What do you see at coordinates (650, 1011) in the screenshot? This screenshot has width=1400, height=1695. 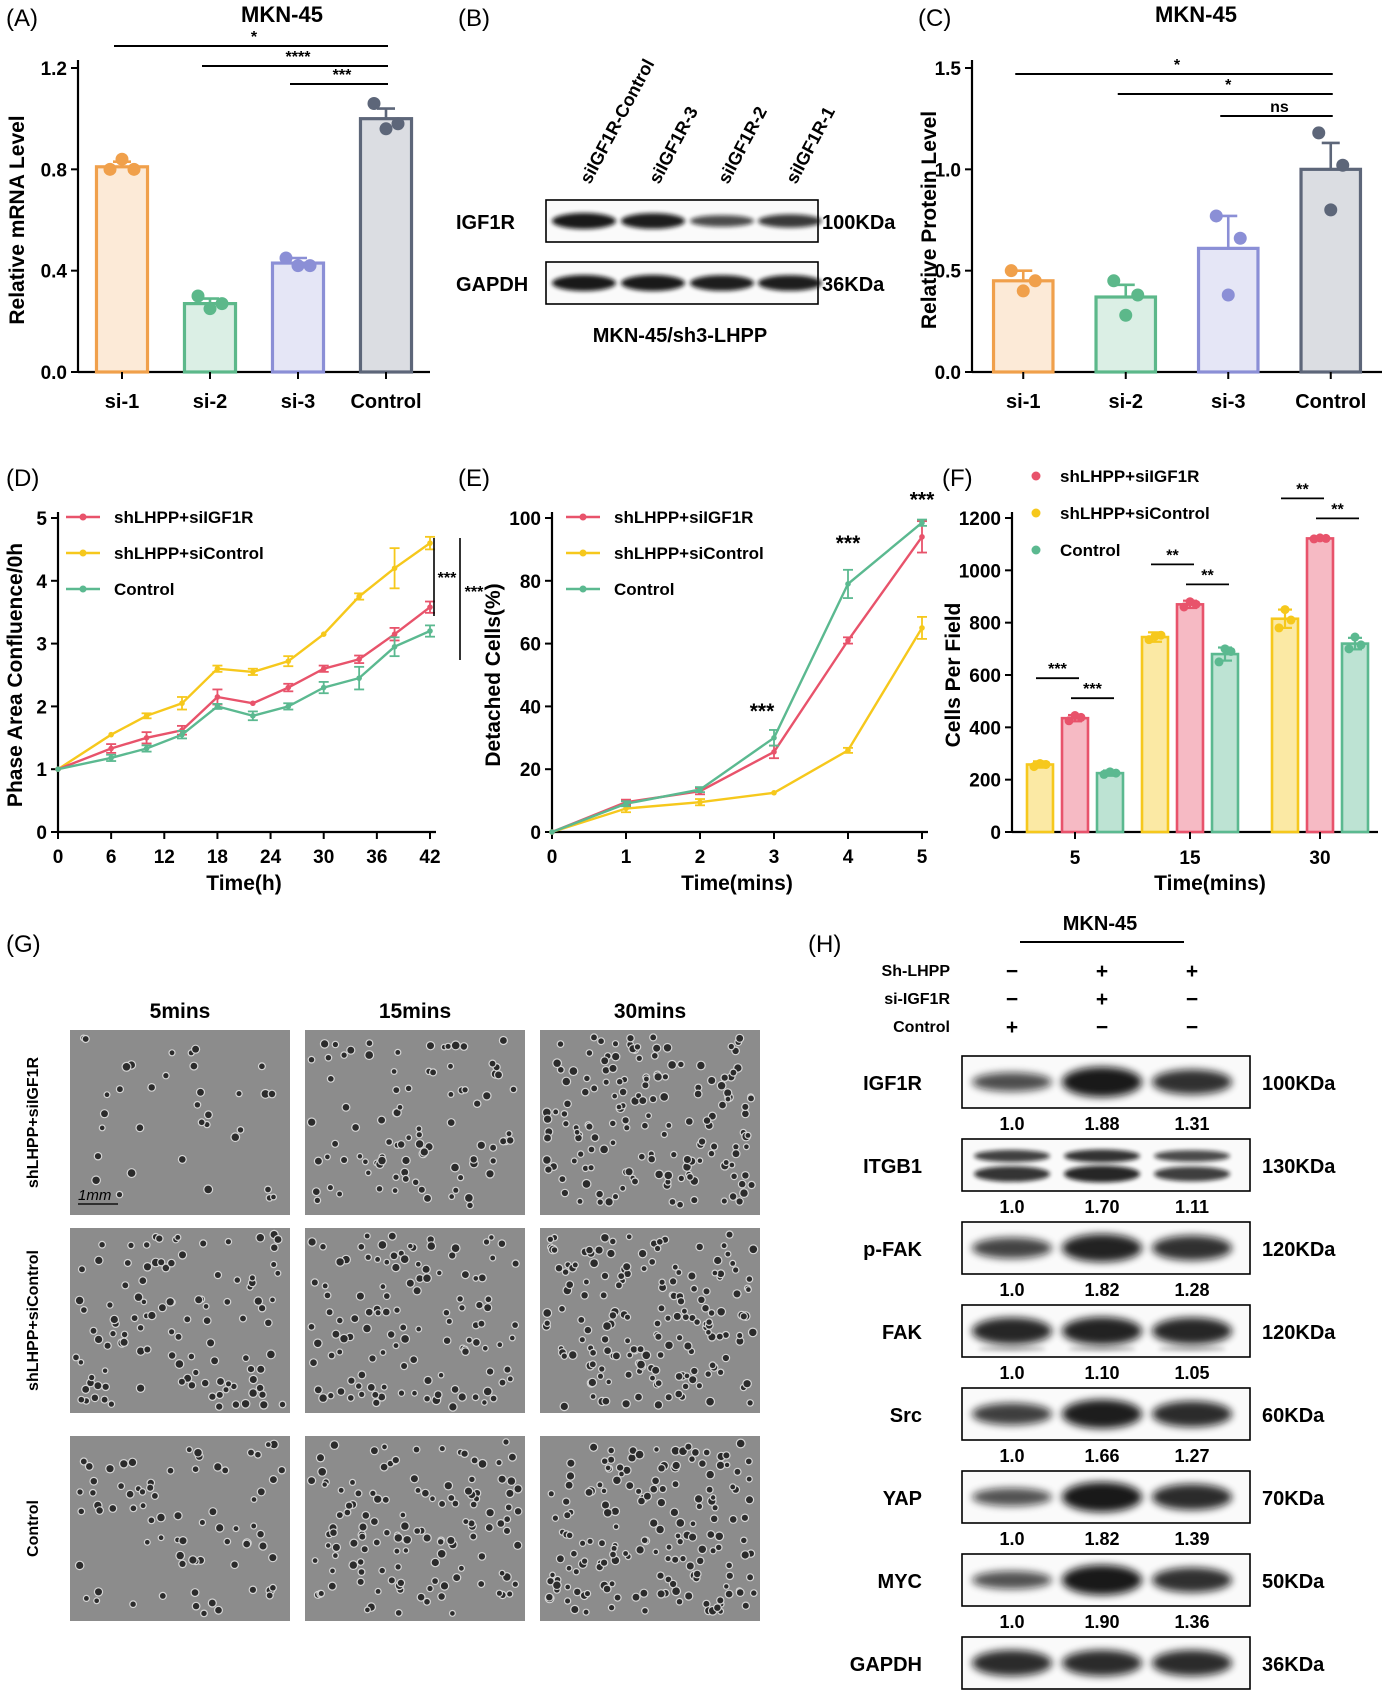 I see `image-column-label: 30mins` at bounding box center [650, 1011].